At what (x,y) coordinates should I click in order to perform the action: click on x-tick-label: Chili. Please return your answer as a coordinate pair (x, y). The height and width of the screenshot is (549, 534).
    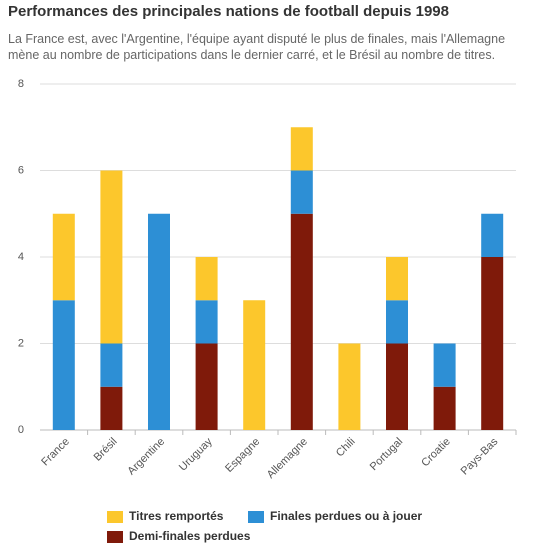
    Looking at the image, I should click on (346, 448).